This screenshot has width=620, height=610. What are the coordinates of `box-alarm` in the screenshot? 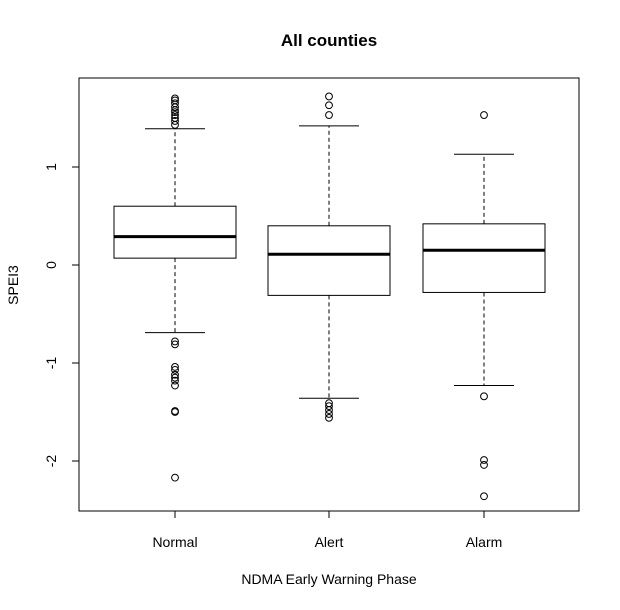 It's located at (484, 306).